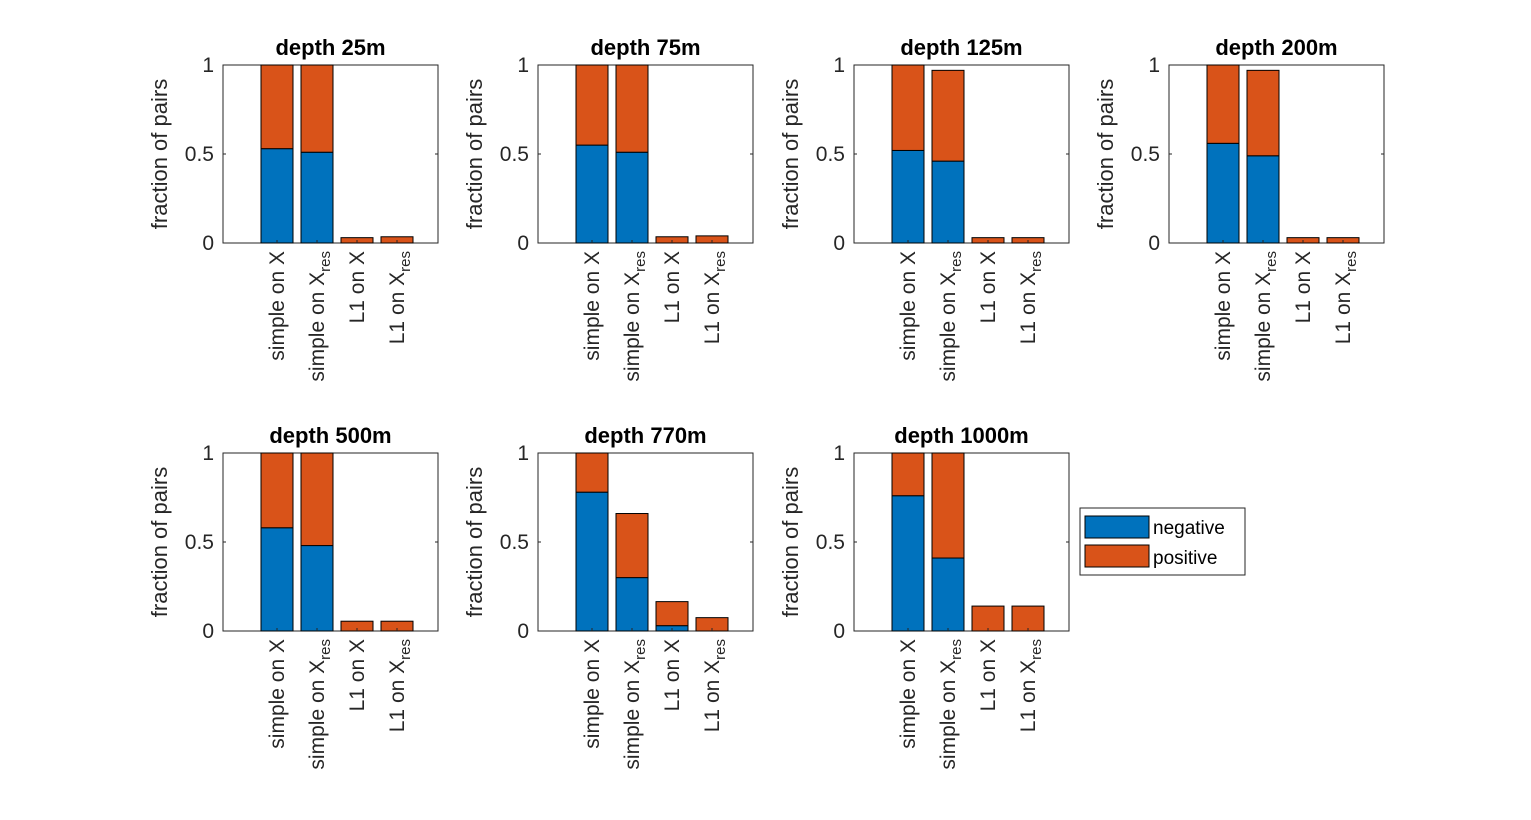 This screenshot has width=1531, height=820. Describe the element at coordinates (330, 435) in the screenshot. I see `panel-title: depth 500m` at that location.